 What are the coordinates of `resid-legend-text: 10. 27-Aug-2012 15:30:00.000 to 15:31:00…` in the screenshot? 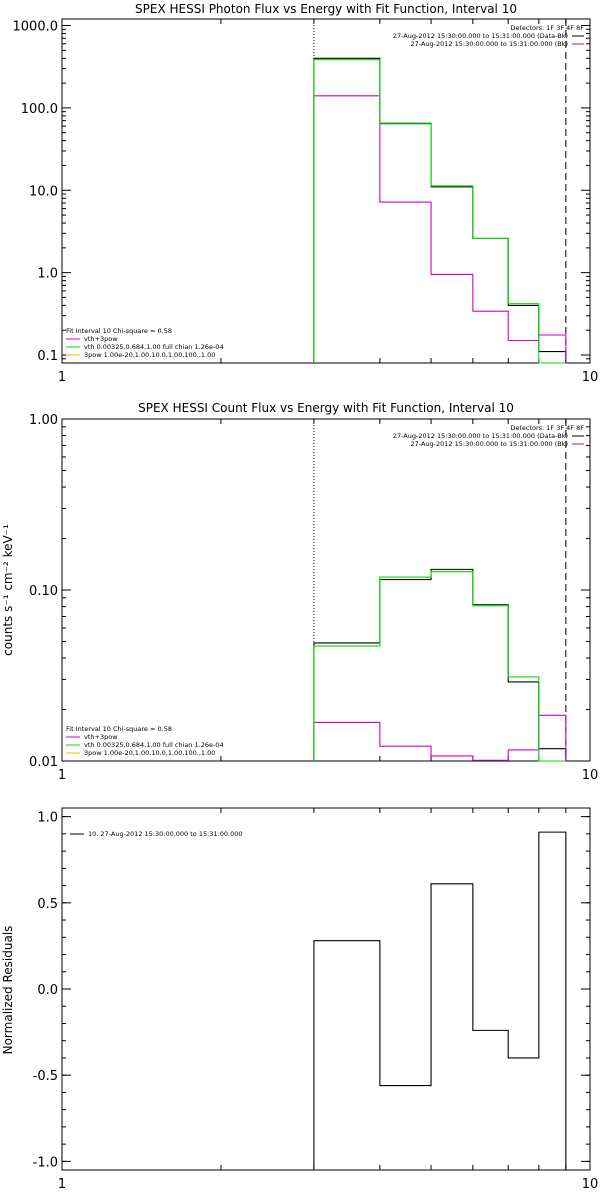 It's located at (165, 834).